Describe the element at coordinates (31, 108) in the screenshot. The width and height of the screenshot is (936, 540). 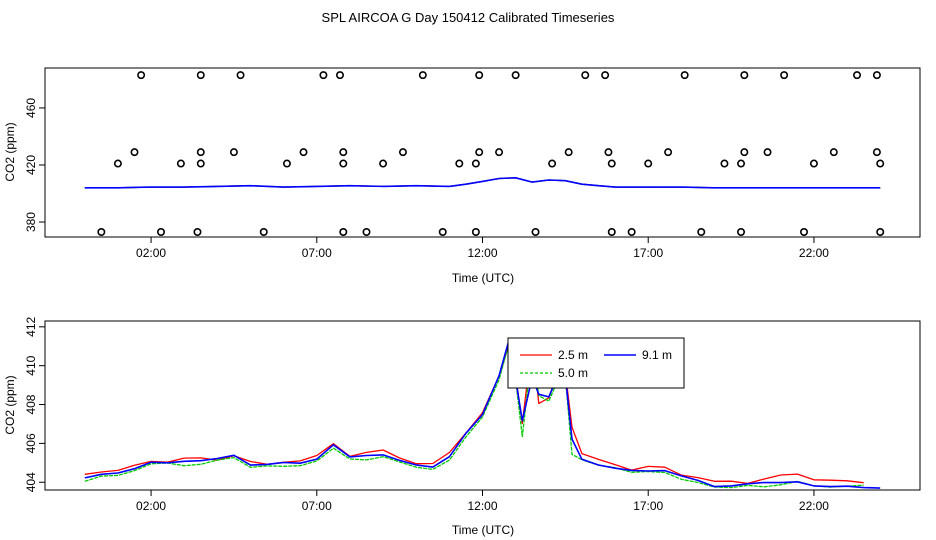
I see `y-tick-label: 460` at that location.